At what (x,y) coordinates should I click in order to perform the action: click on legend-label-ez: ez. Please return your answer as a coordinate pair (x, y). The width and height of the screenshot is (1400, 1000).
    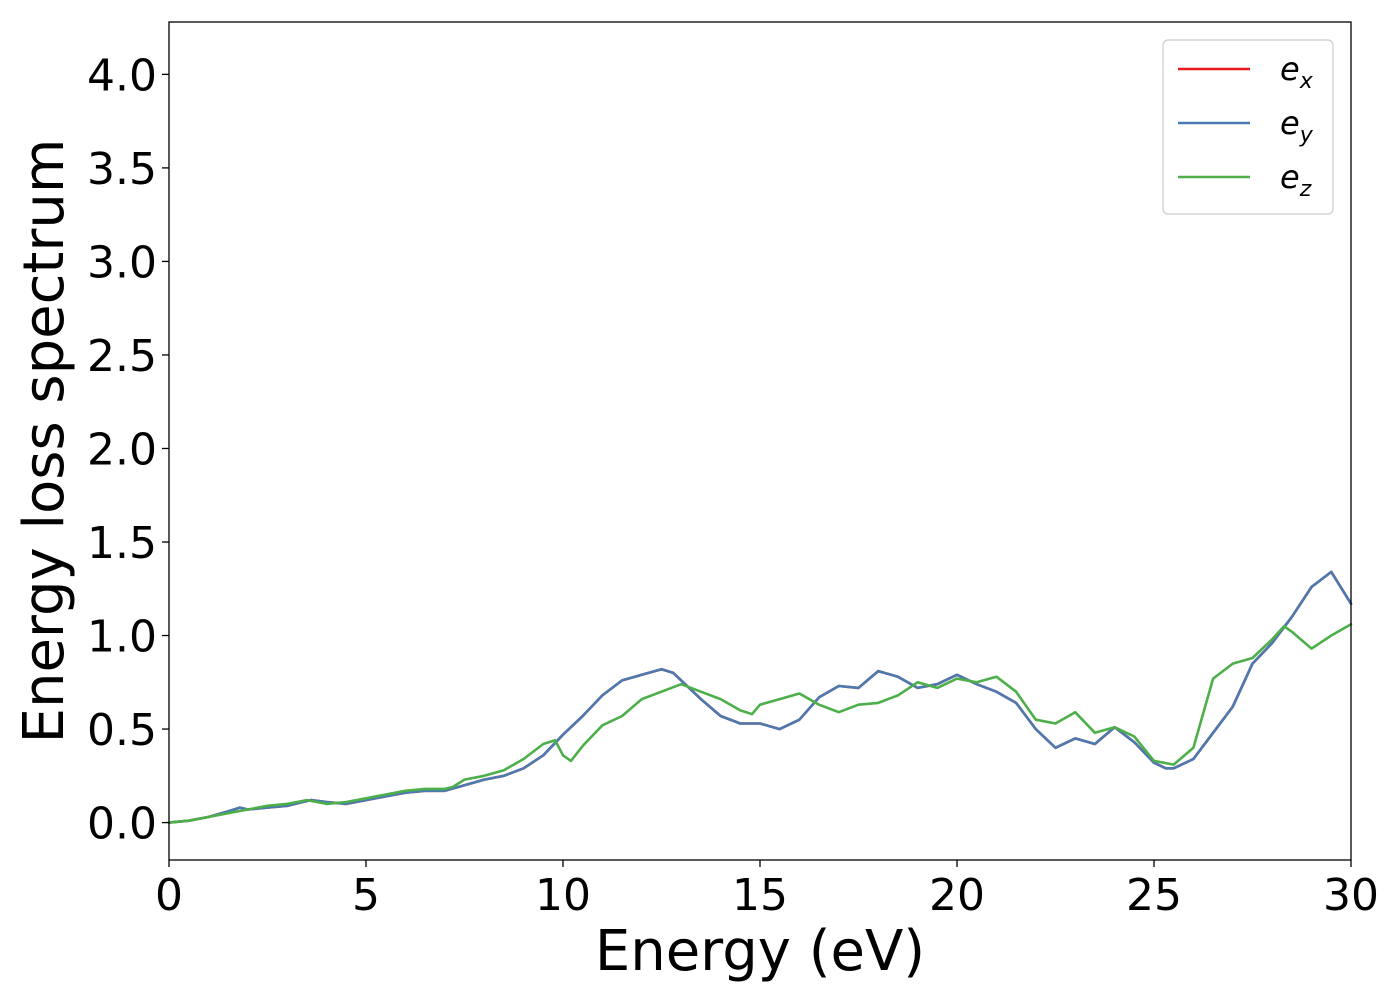
    Looking at the image, I should click on (1296, 180).